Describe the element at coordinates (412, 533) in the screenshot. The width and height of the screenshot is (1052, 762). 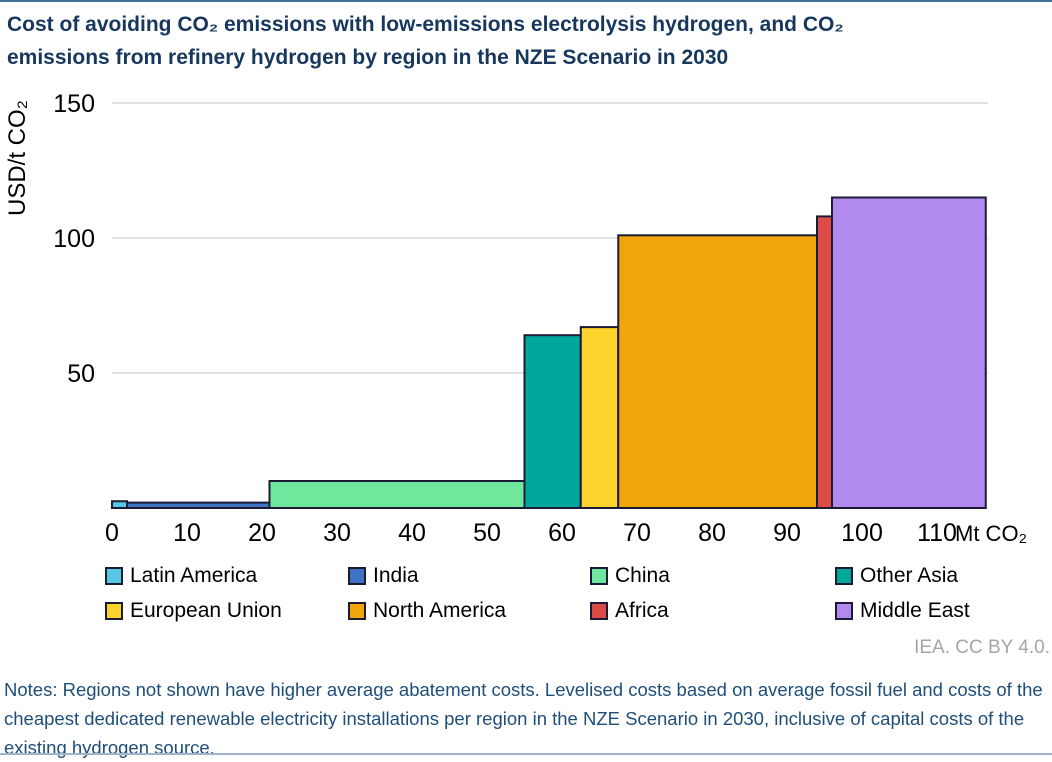
I see `x-tick-40: 40` at that location.